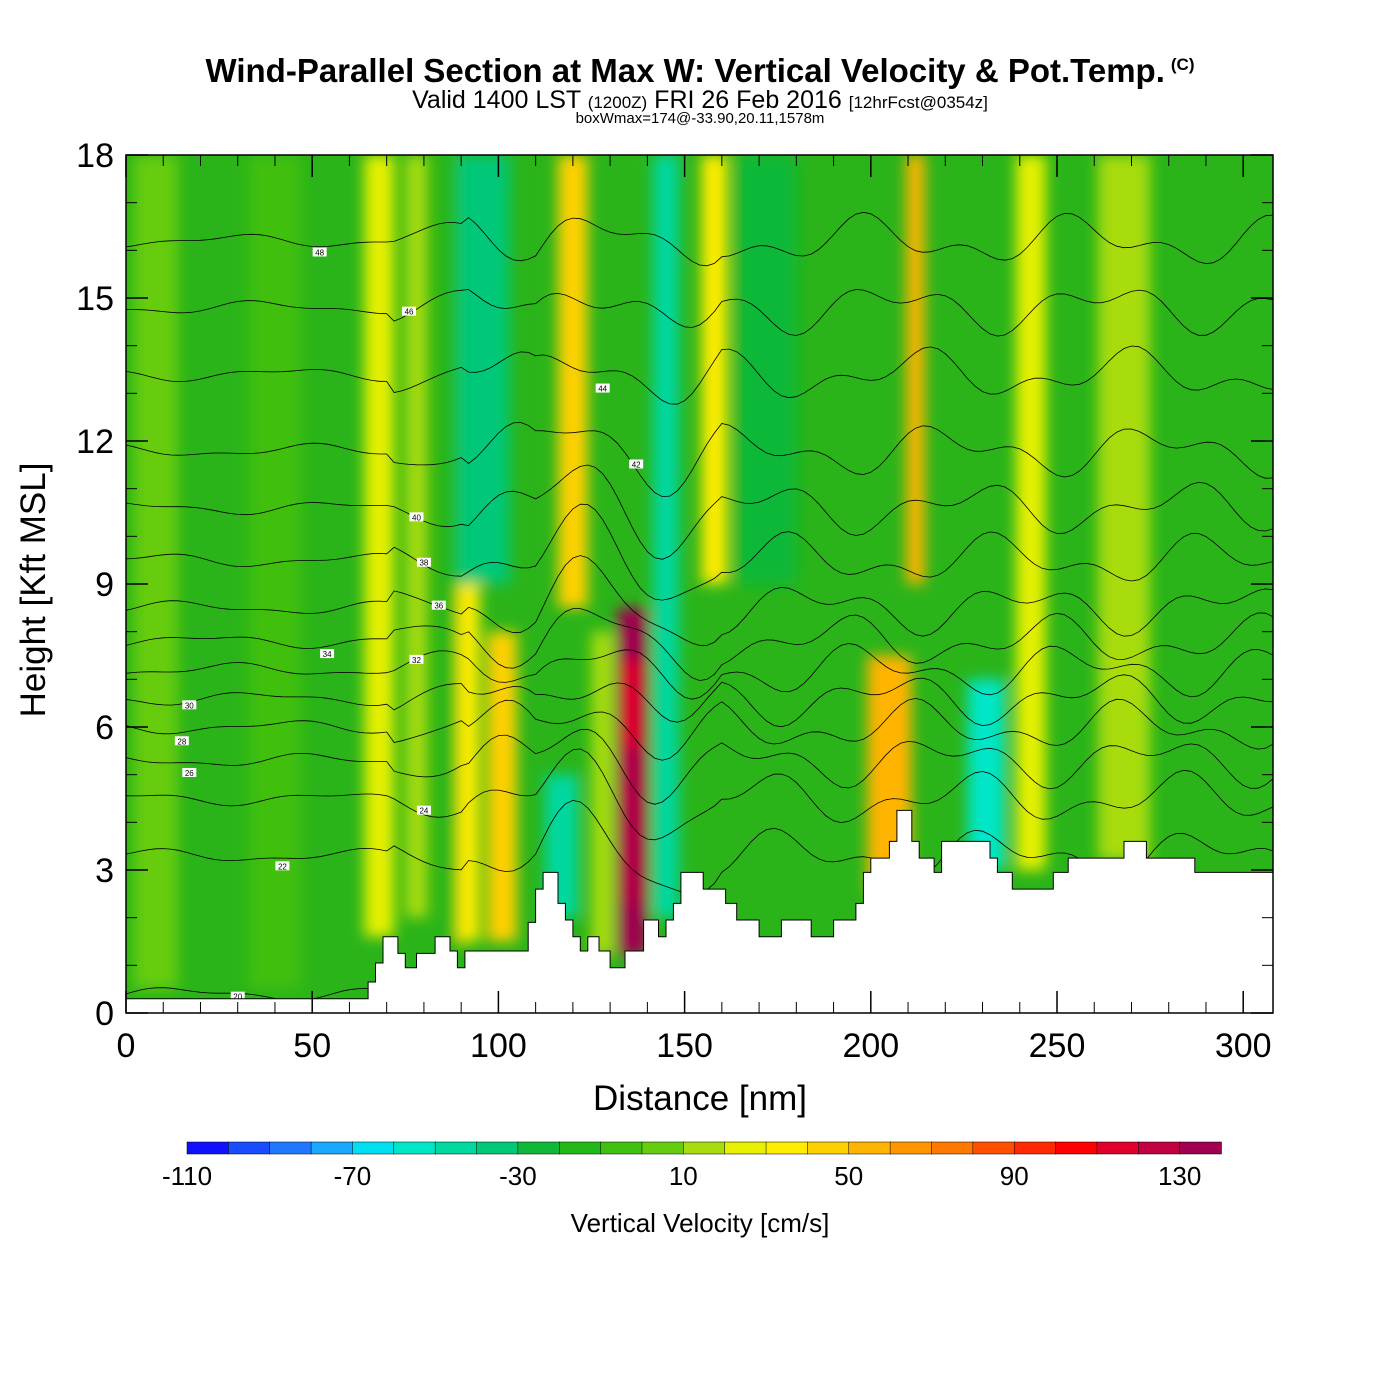 The width and height of the screenshot is (1400, 1400). I want to click on valid-date: FRI 26 Feb 2016, so click(748, 100).